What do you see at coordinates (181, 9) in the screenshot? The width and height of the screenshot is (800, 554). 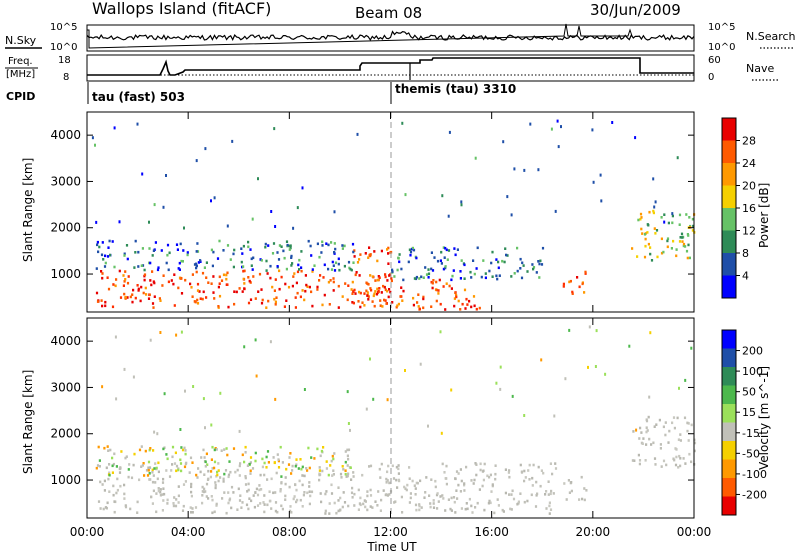 I see `site-title: Wallops Island (fitACF)` at bounding box center [181, 9].